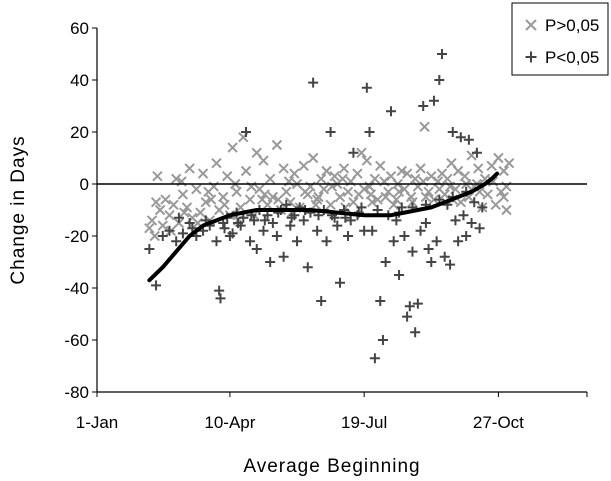 This screenshot has height=481, width=611. I want to click on x-tick-label: 19-Jul, so click(364, 422).